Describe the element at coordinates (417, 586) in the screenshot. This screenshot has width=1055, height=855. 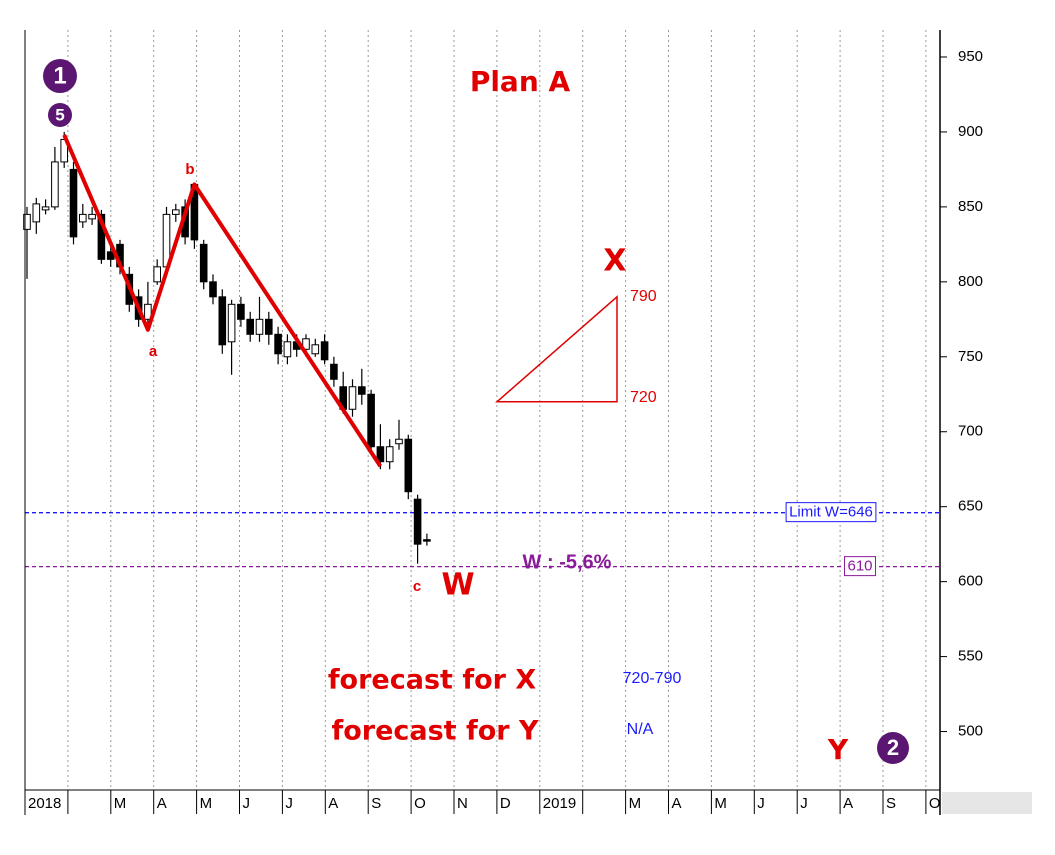
I see `wave-label: c` at that location.